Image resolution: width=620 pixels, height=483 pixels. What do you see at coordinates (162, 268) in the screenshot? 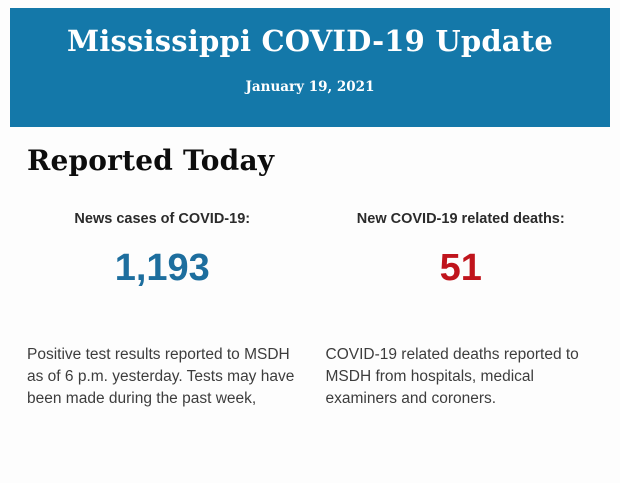
I see `new-cases-value: 1,193` at bounding box center [162, 268].